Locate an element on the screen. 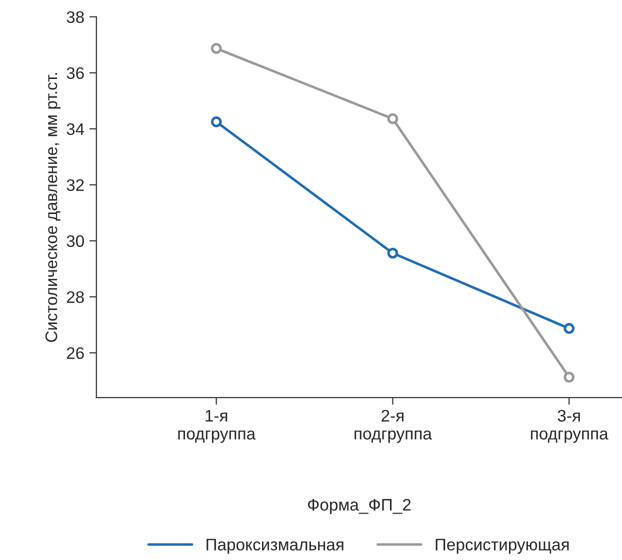  x-tick-label: 2-я подгруппа is located at coordinates (393, 426).